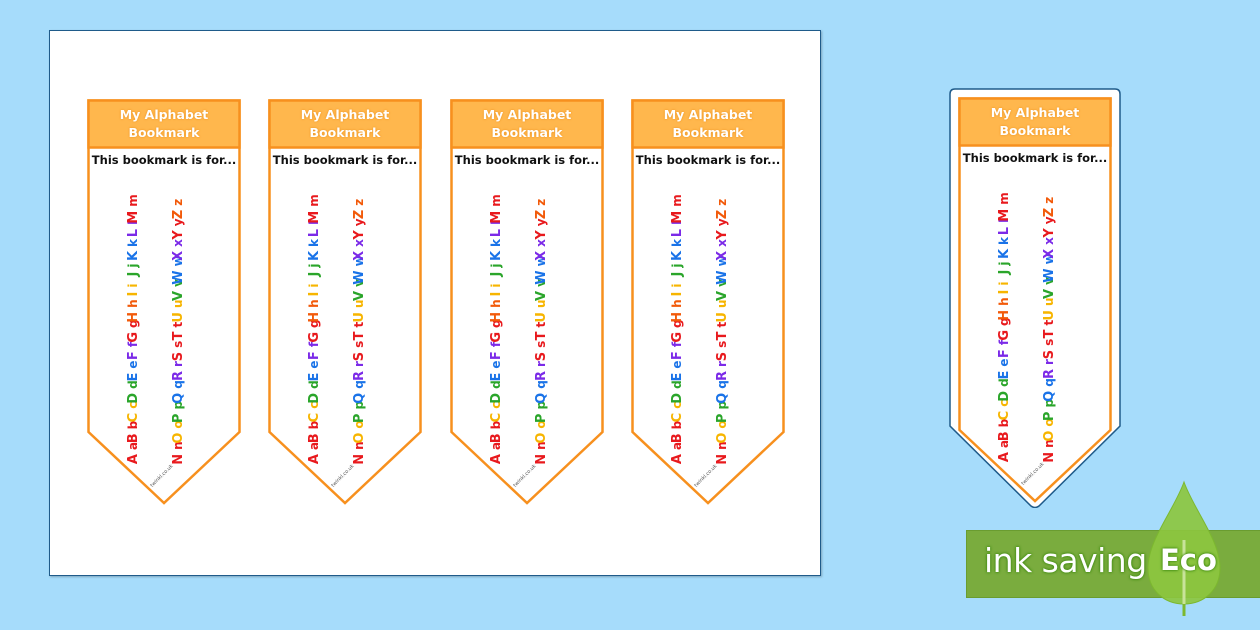  What do you see at coordinates (133, 438) in the screenshot?
I see `uppercase-letter: B` at bounding box center [133, 438].